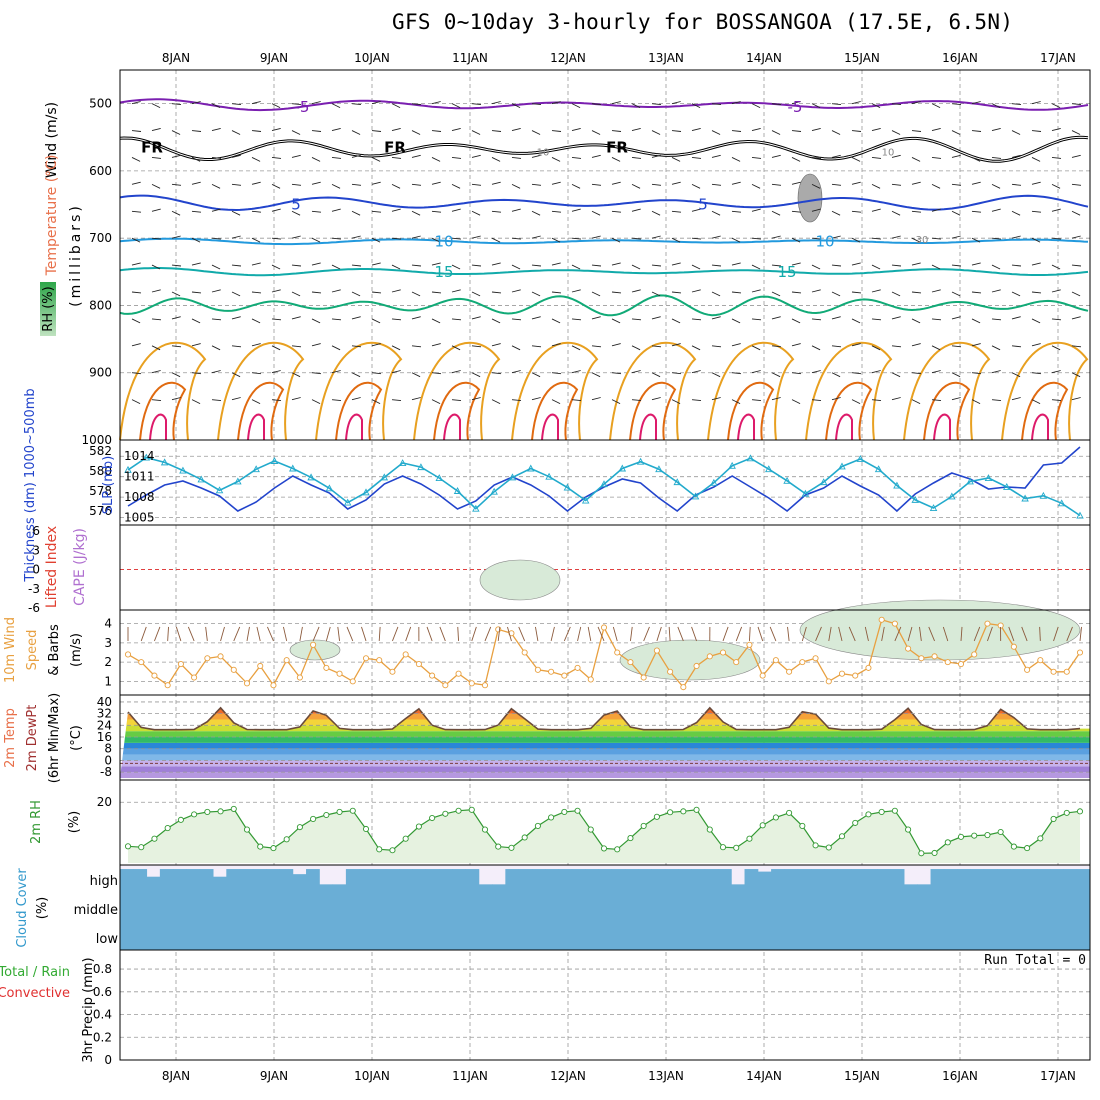 The width and height of the screenshot is (1100, 1100). What do you see at coordinates (36, 550) in the screenshot?
I see `lifted-index-tick-label: 3` at bounding box center [36, 550].